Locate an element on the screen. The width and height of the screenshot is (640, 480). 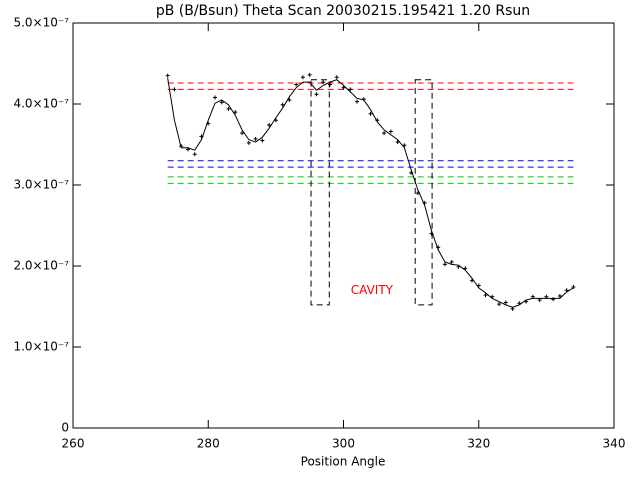
y-tick-label: 3.0×10⁻⁷ is located at coordinates (41, 185).